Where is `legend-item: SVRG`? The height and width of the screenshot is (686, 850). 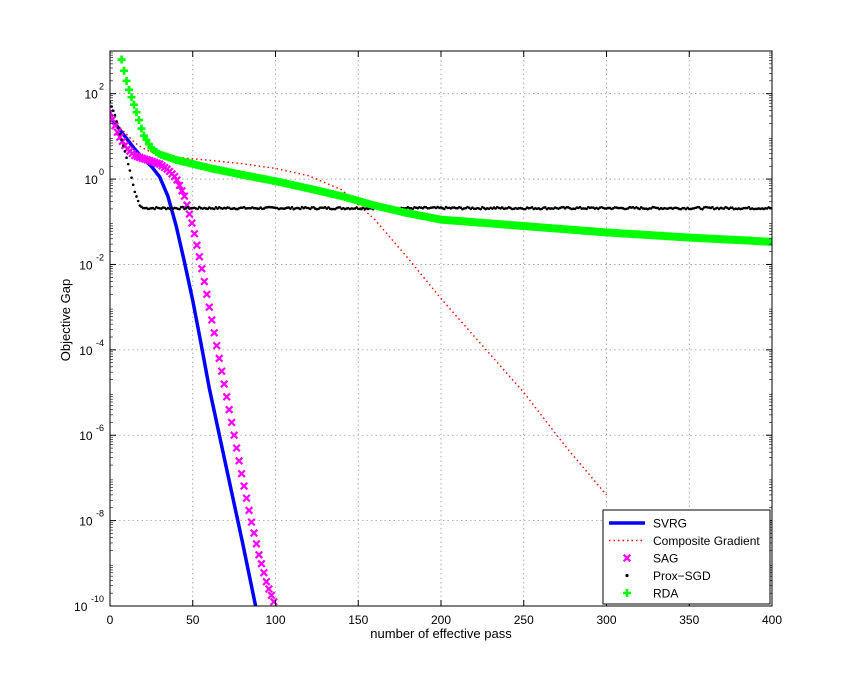 legend-item: SVRG is located at coordinates (648, 524).